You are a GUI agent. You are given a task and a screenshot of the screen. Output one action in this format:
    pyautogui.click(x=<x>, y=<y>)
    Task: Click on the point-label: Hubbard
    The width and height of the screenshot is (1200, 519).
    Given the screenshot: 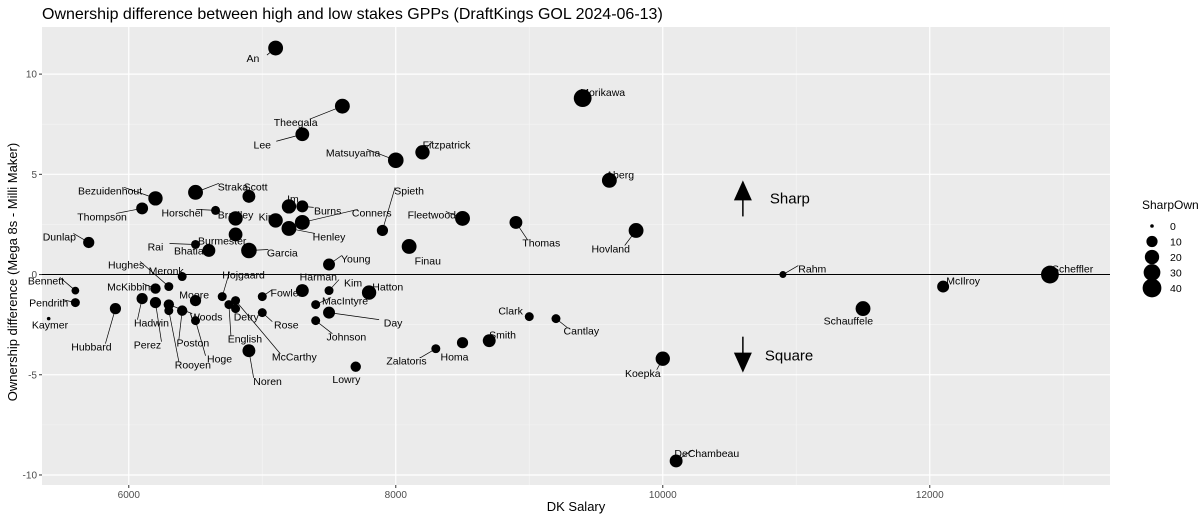 What is the action you would take?
    pyautogui.click(x=91, y=348)
    